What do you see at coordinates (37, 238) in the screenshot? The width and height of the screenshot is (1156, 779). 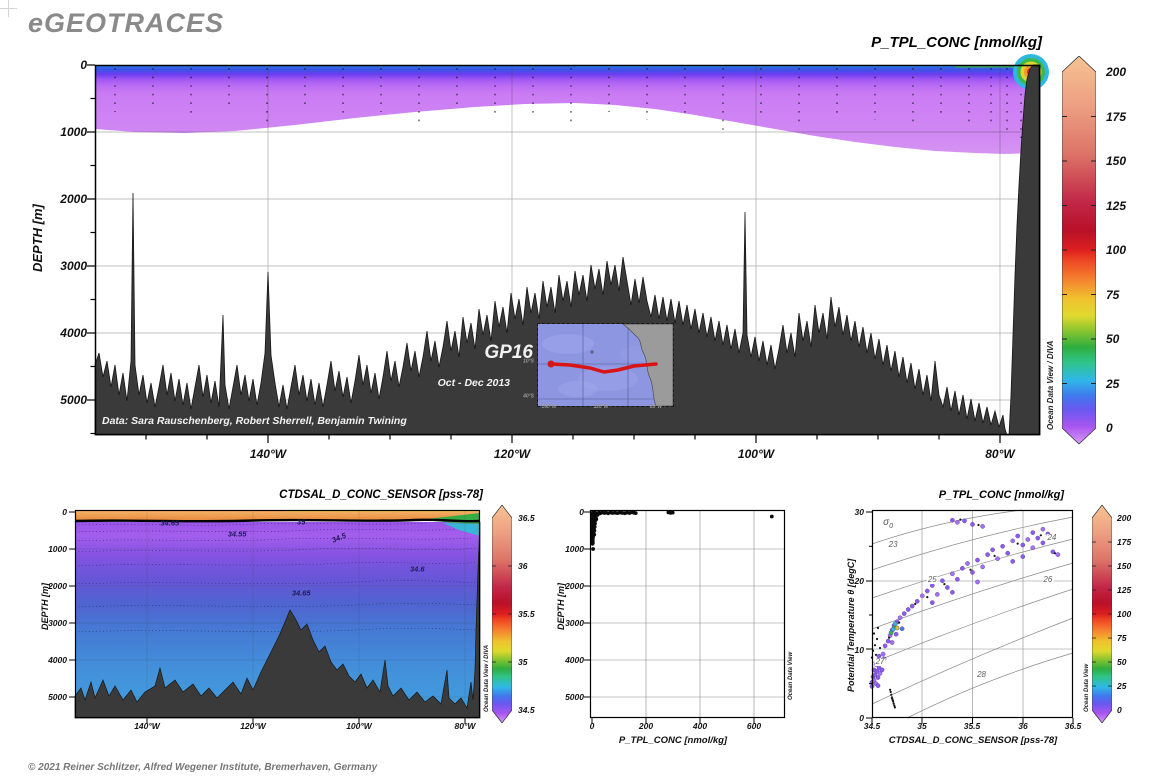 I see `main-y-axis-label: DEPTH [m]` at bounding box center [37, 238].